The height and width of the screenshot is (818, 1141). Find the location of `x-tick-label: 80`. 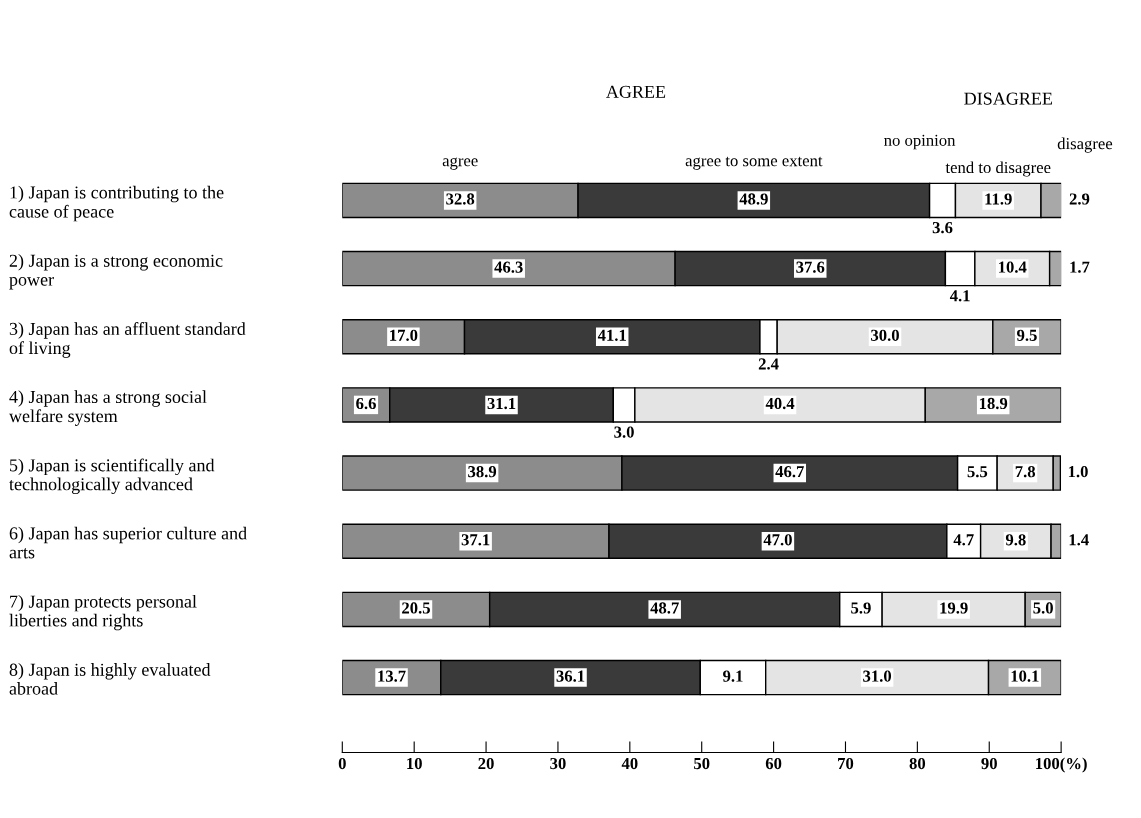

x-tick-label: 80 is located at coordinates (917, 763).